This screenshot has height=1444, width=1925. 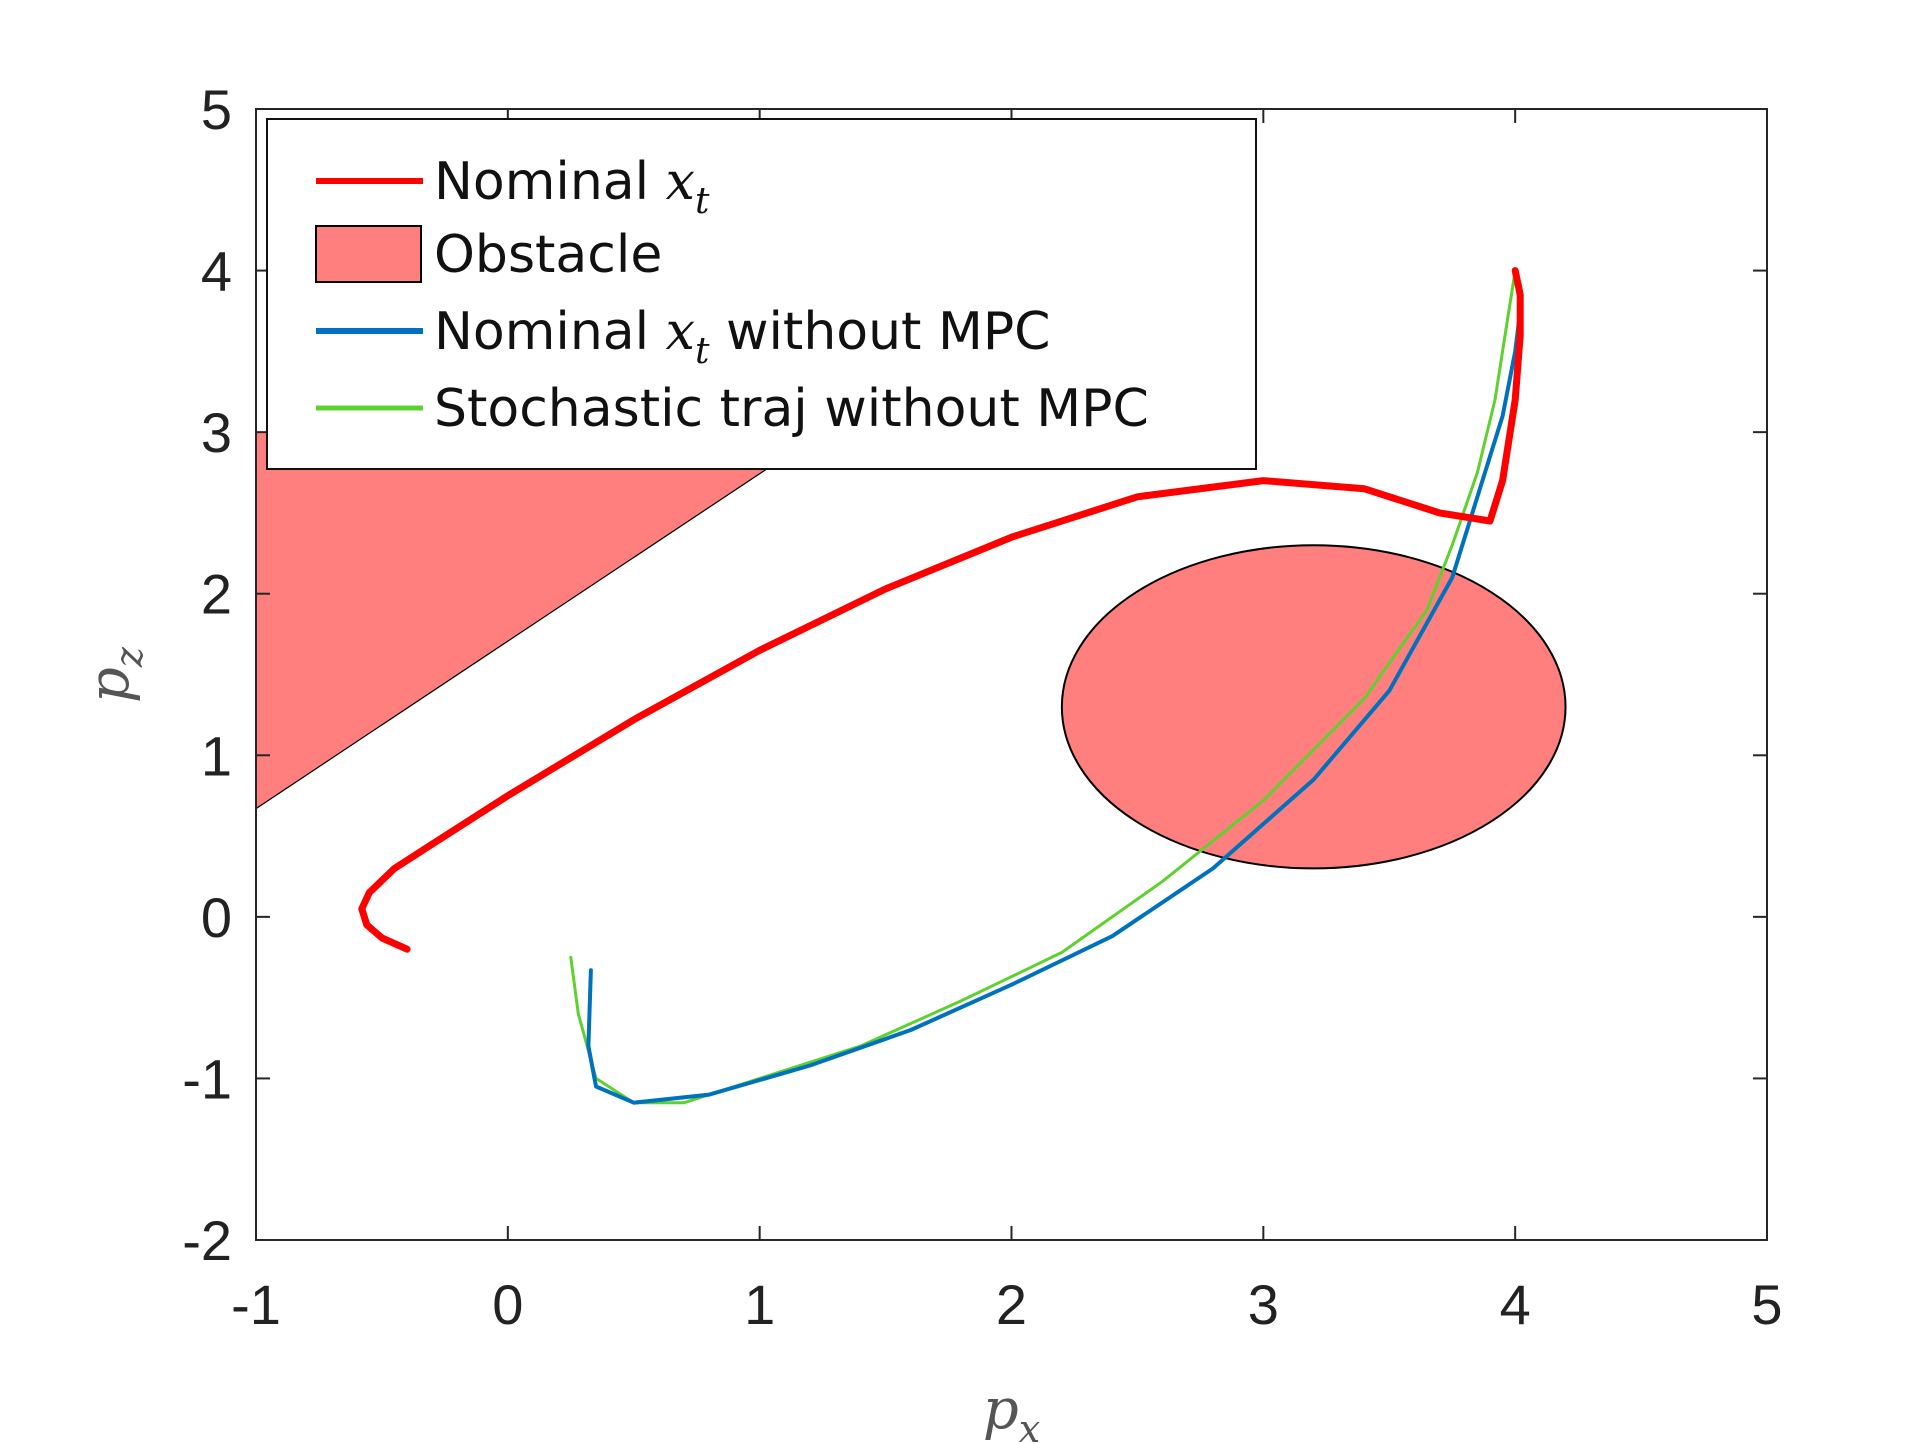 I want to click on legend-label-prefix: Stochastic traj without MPC, so click(x=791, y=409).